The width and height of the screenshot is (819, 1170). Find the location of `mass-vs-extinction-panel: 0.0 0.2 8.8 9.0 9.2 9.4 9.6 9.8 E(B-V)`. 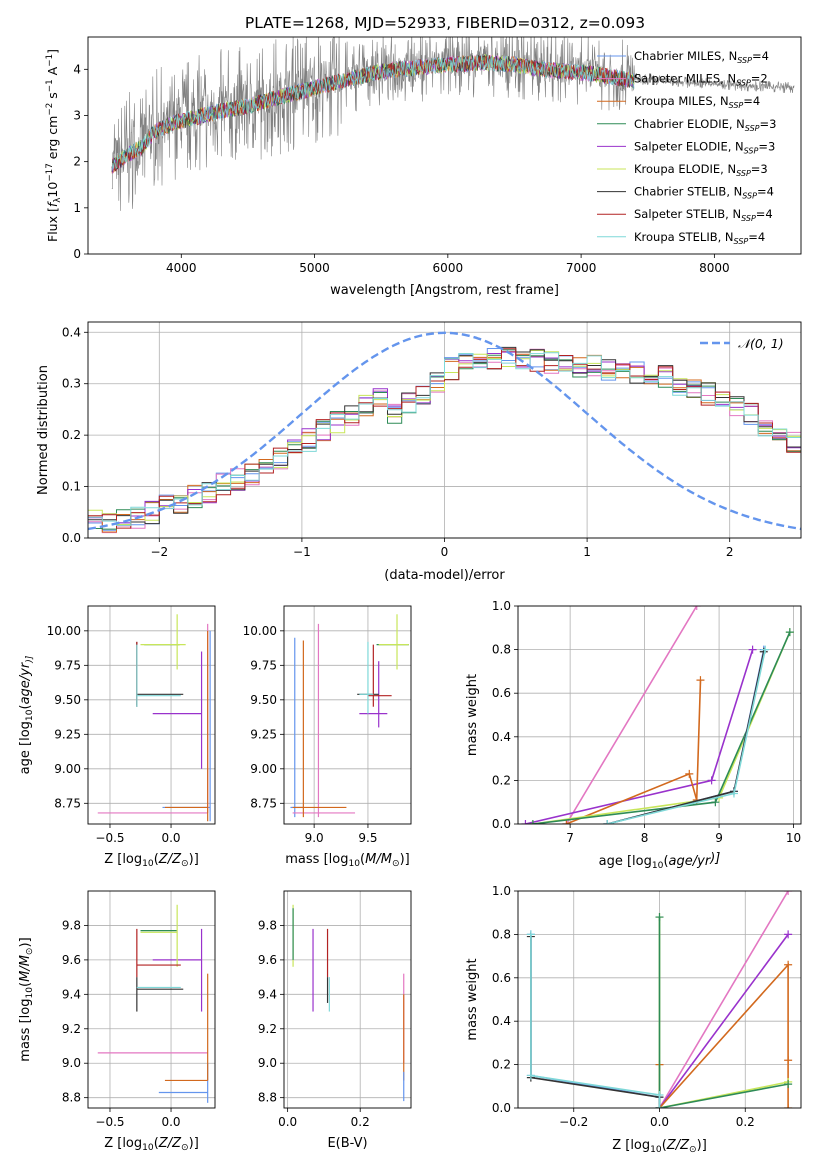

mass-vs-extinction-panel: 0.0 0.2 8.8 9.0 9.2 9.4 9.6 9.8 E(B-V) is located at coordinates (335, 1020).